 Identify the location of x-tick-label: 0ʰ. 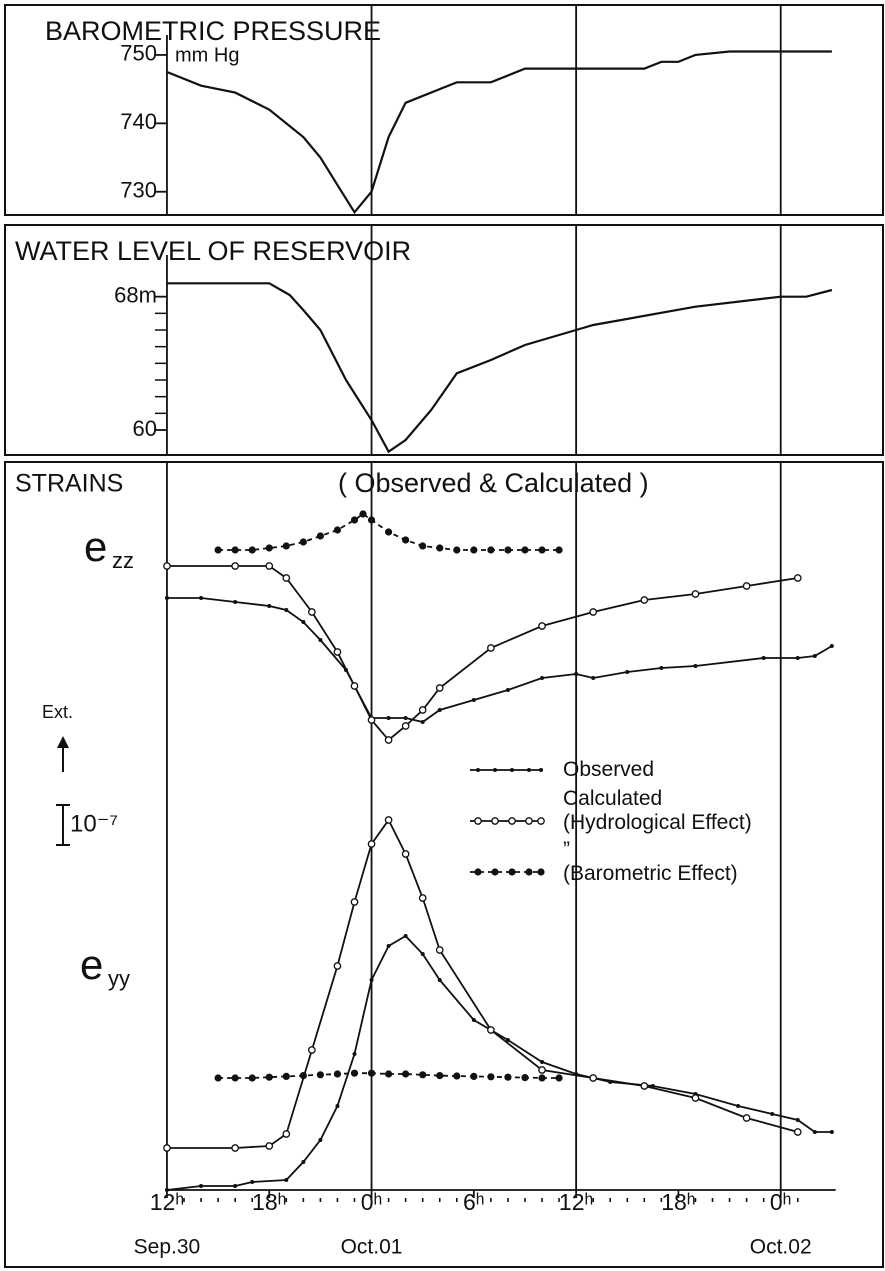
(781, 1202).